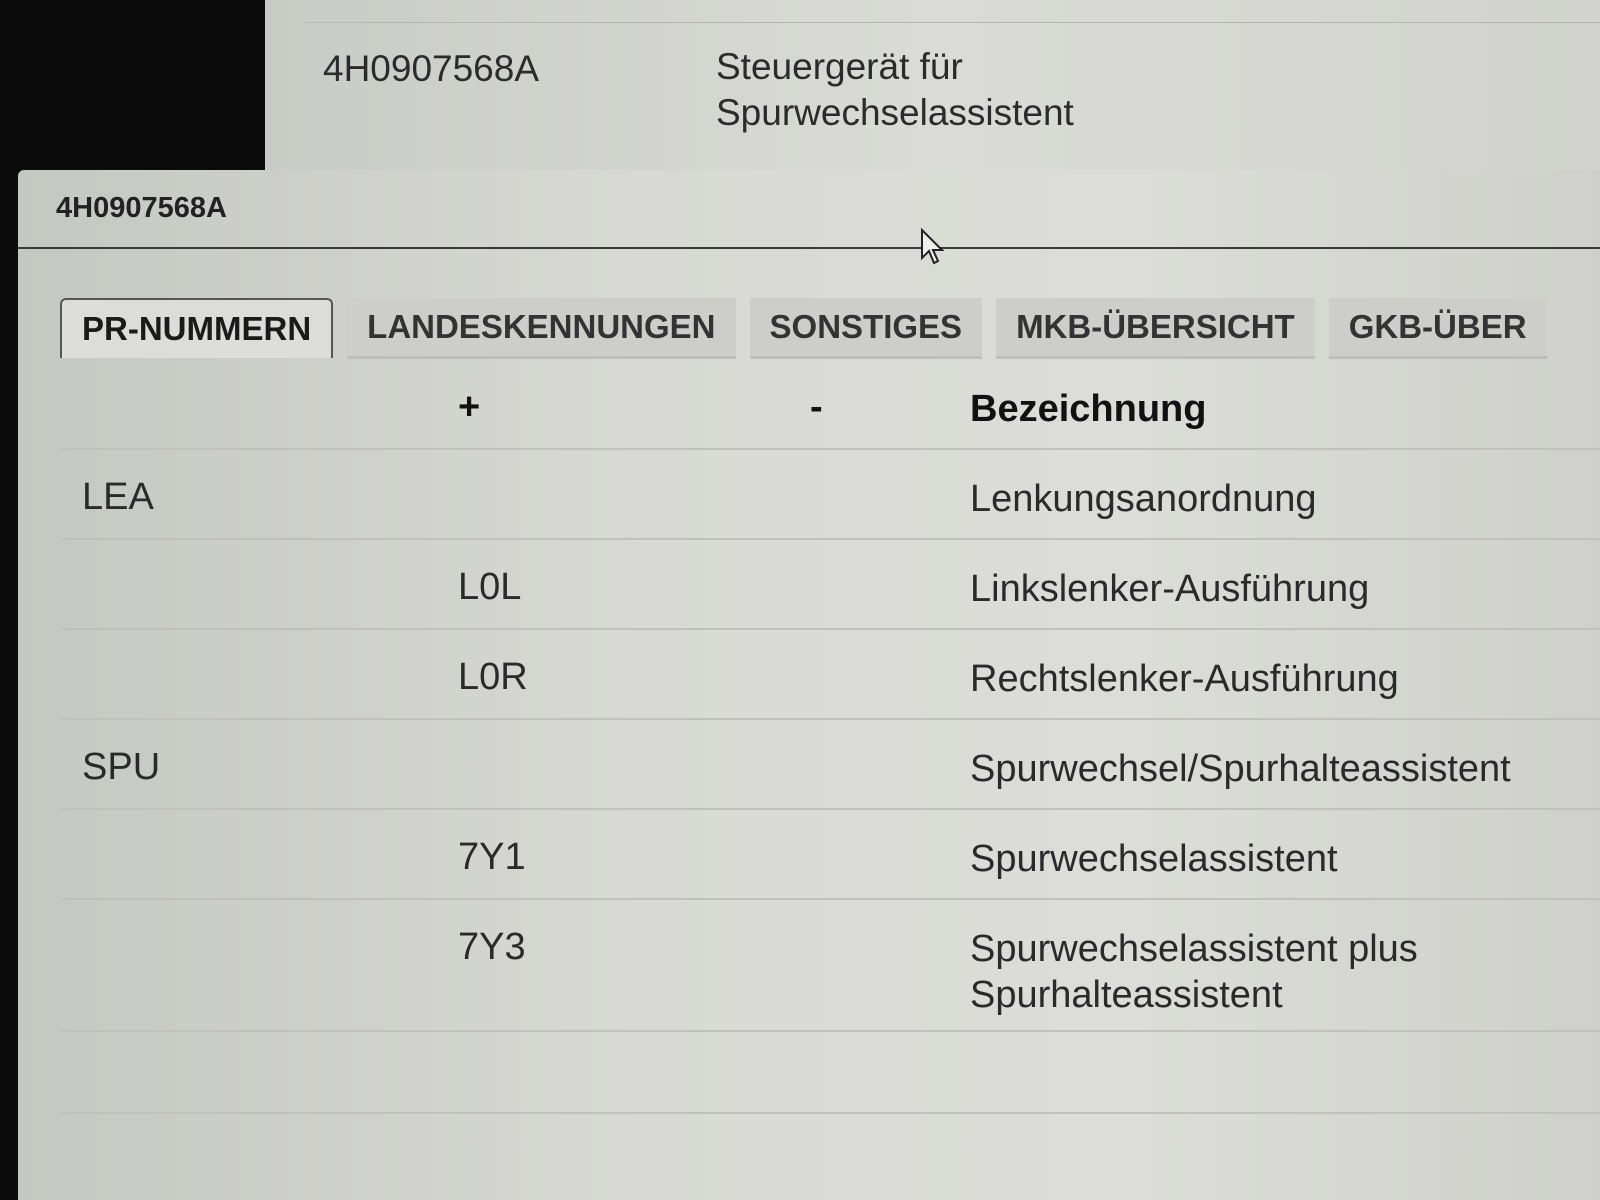  I want to click on divider, so click(952, 22).